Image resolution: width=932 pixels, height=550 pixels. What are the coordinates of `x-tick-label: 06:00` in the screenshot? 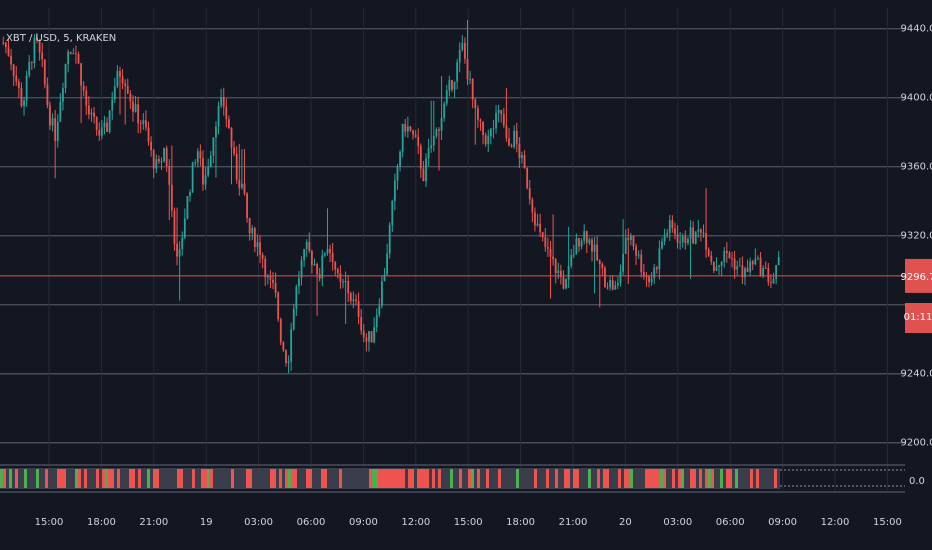 It's located at (311, 522).